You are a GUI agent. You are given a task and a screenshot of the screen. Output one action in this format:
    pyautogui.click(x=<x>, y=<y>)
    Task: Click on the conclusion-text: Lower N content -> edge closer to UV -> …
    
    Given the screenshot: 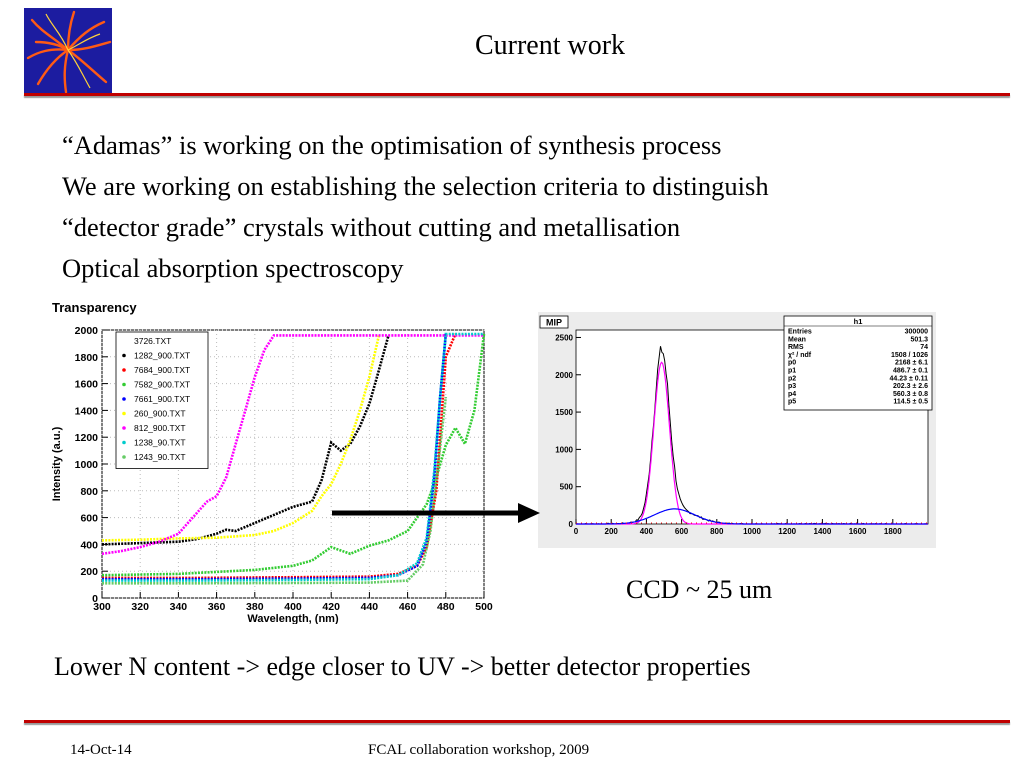 What is the action you would take?
    pyautogui.click(x=402, y=666)
    